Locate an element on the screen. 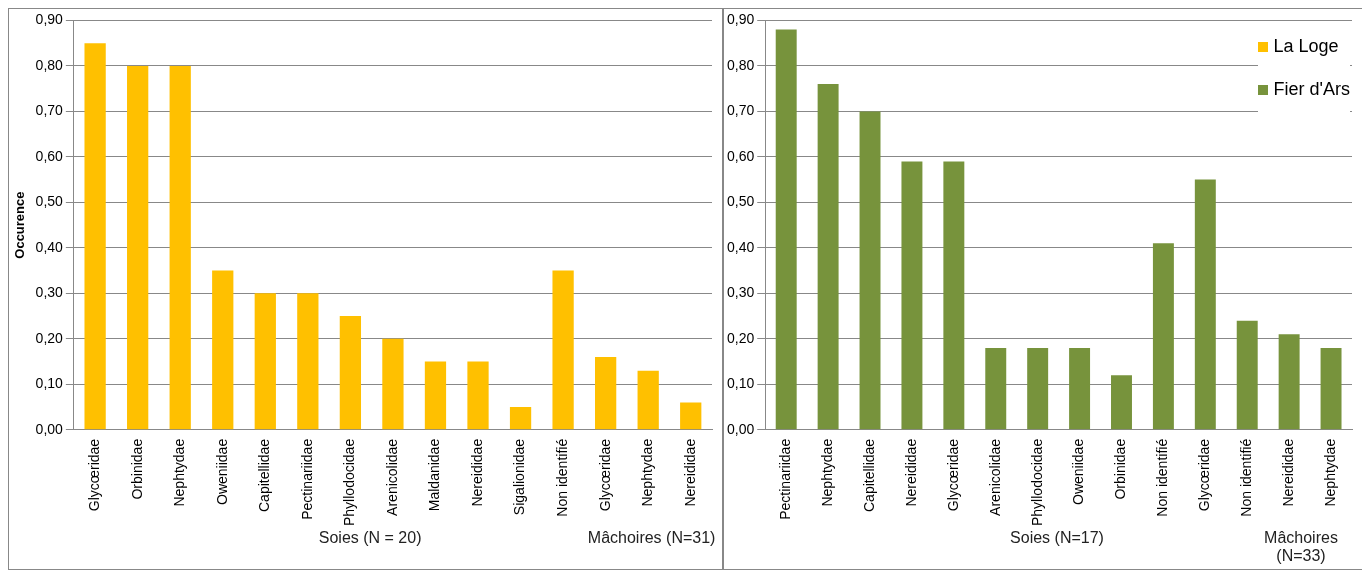 Image resolution: width=1362 pixels, height=585 pixels. x-tick-label: Maldanidae is located at coordinates (434, 475).